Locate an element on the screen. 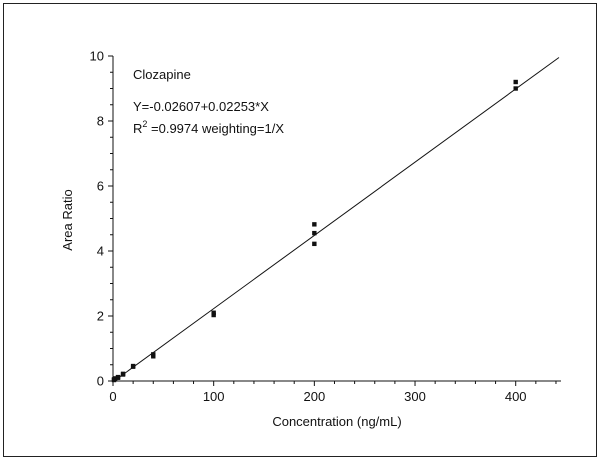  y-tick-label: 8 is located at coordinates (100, 121).